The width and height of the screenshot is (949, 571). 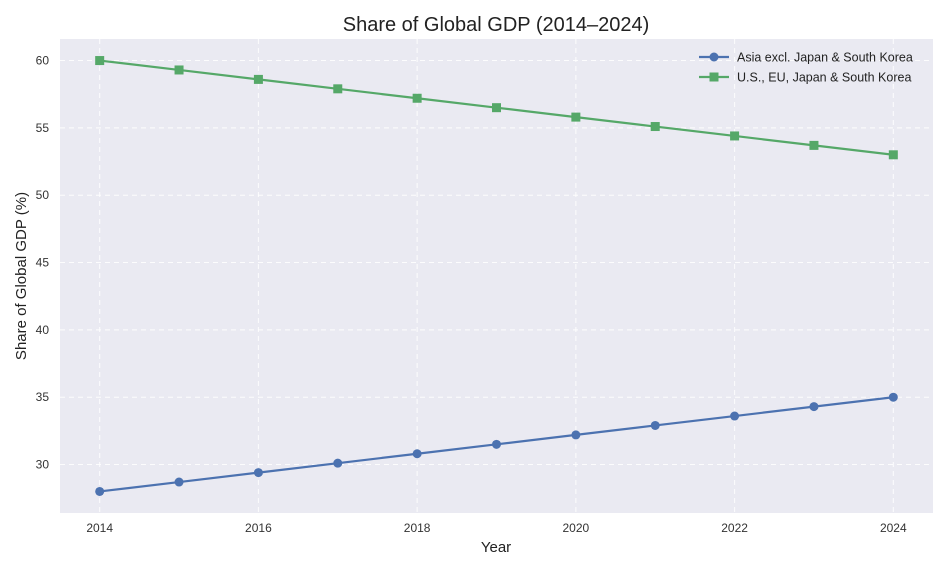 I want to click on y-tick-label: 30, so click(x=43, y=465).